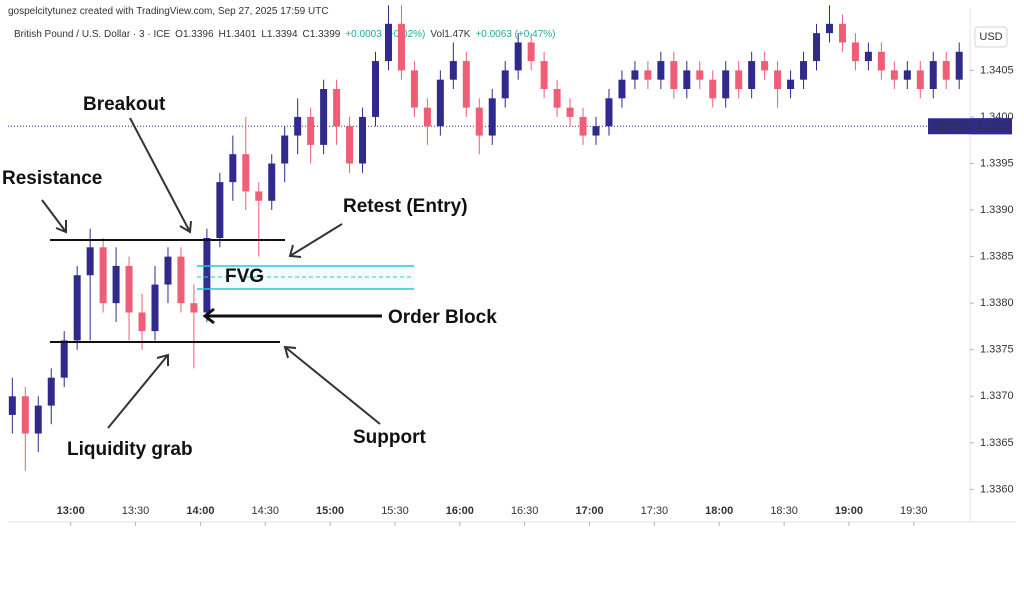 This screenshot has width=1024, height=595. Describe the element at coordinates (71, 511) in the screenshot. I see `x-tick-label: 13:00` at that location.